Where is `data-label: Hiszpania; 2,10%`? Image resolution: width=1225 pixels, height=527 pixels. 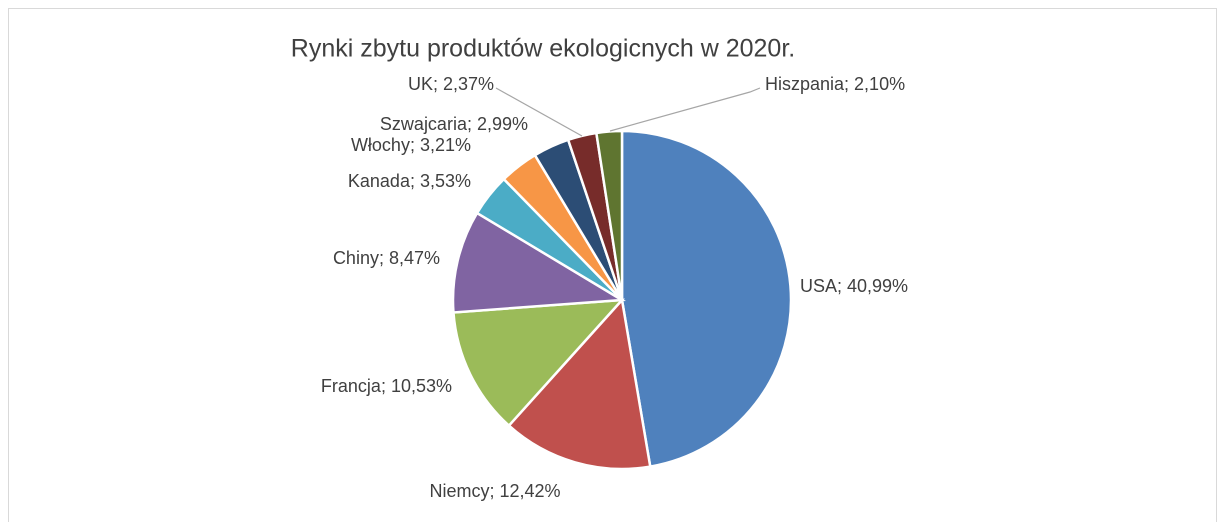 data-label: Hiszpania; 2,10% is located at coordinates (835, 84).